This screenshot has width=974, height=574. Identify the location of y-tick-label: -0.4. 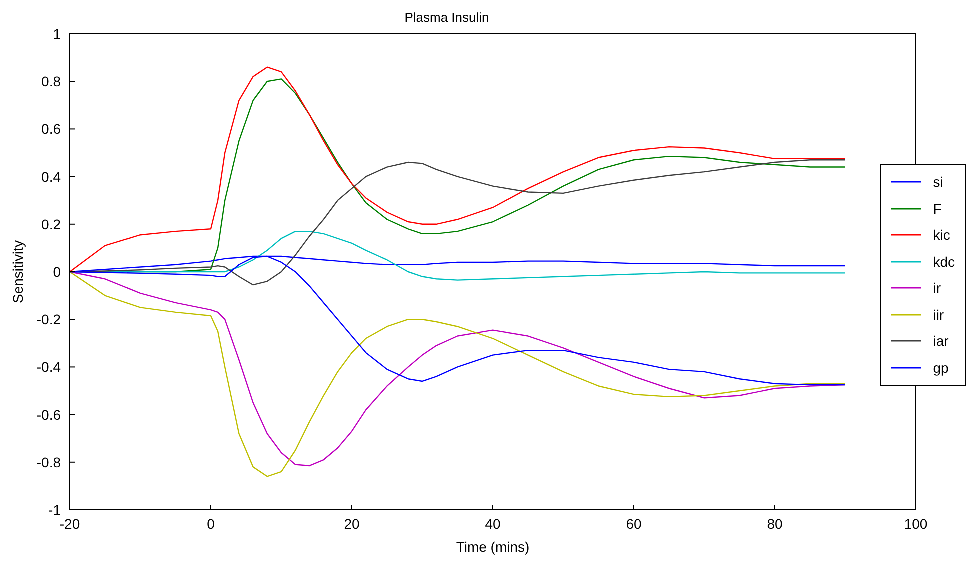
(49, 367).